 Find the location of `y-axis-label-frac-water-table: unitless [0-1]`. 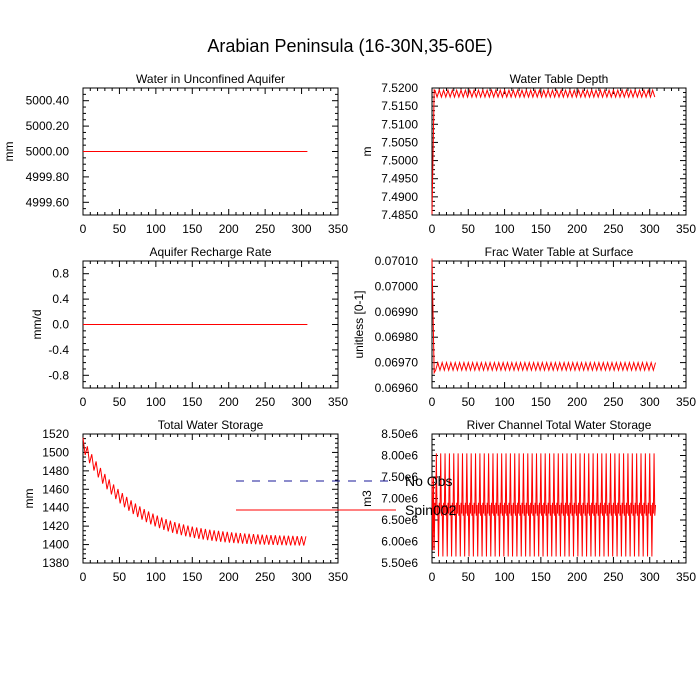

y-axis-label-frac-water-table: unitless [0-1] is located at coordinates (359, 324).